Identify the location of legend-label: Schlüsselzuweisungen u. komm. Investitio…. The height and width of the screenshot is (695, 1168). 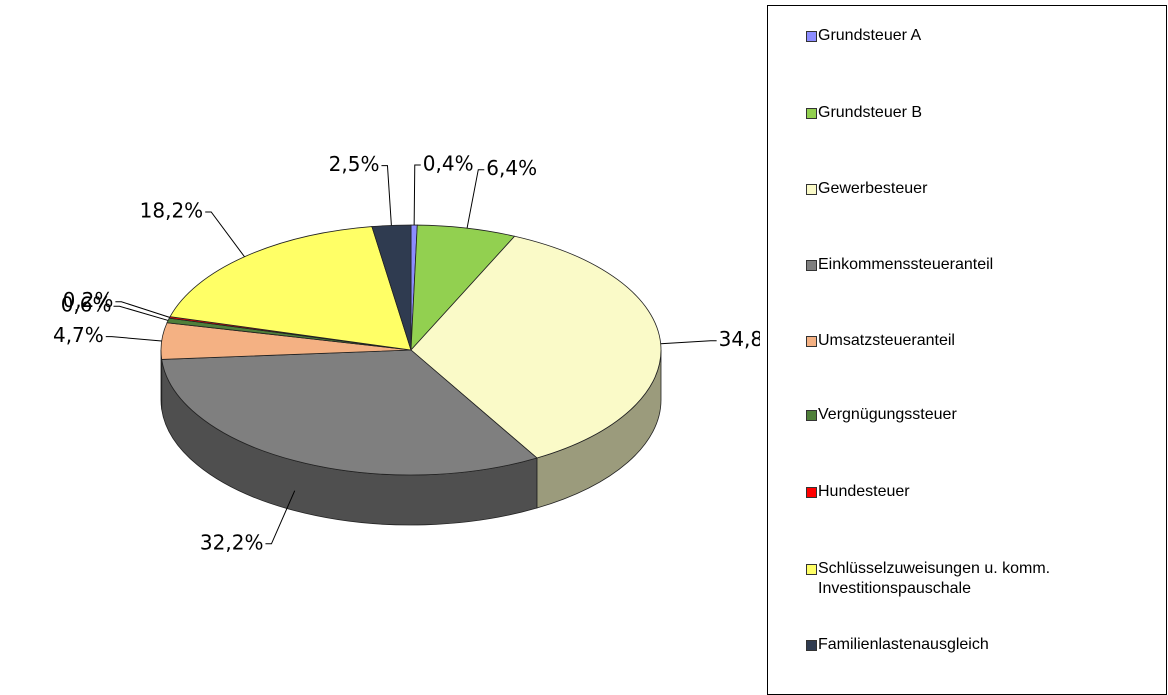
(934, 578).